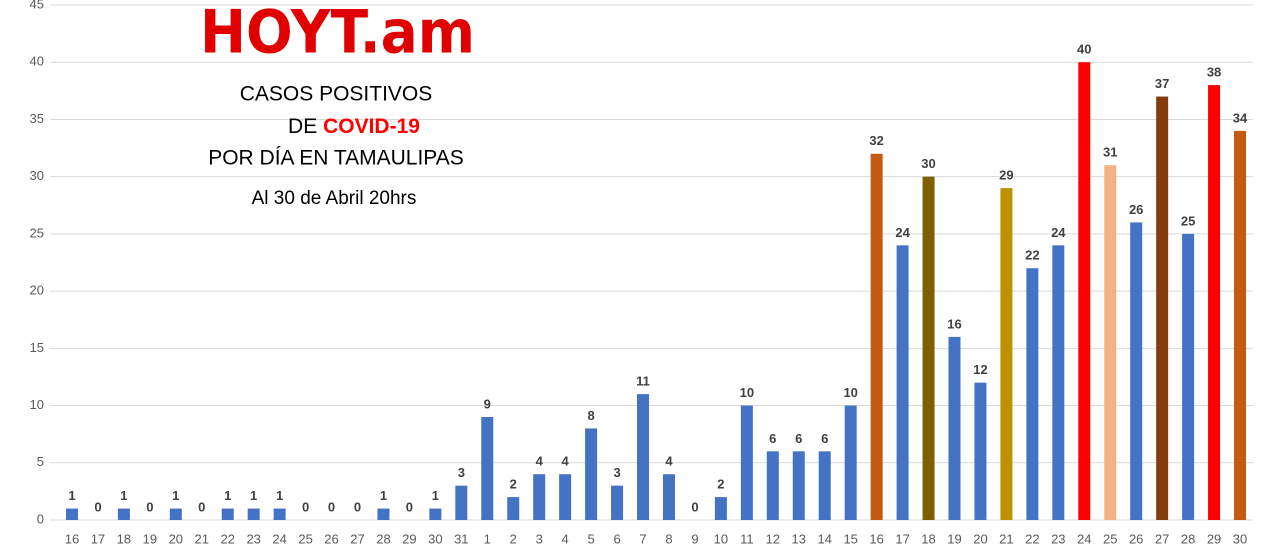  Describe the element at coordinates (694, 538) in the screenshot. I see `x-tick-label: 9` at that location.